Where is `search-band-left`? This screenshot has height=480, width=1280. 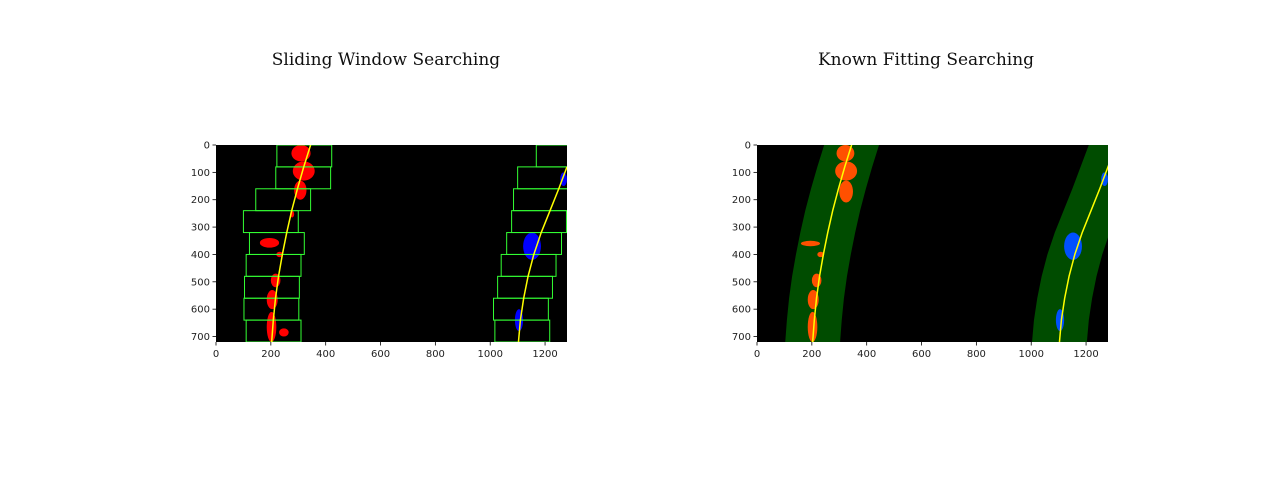 search-band-left is located at coordinates (832, 243).